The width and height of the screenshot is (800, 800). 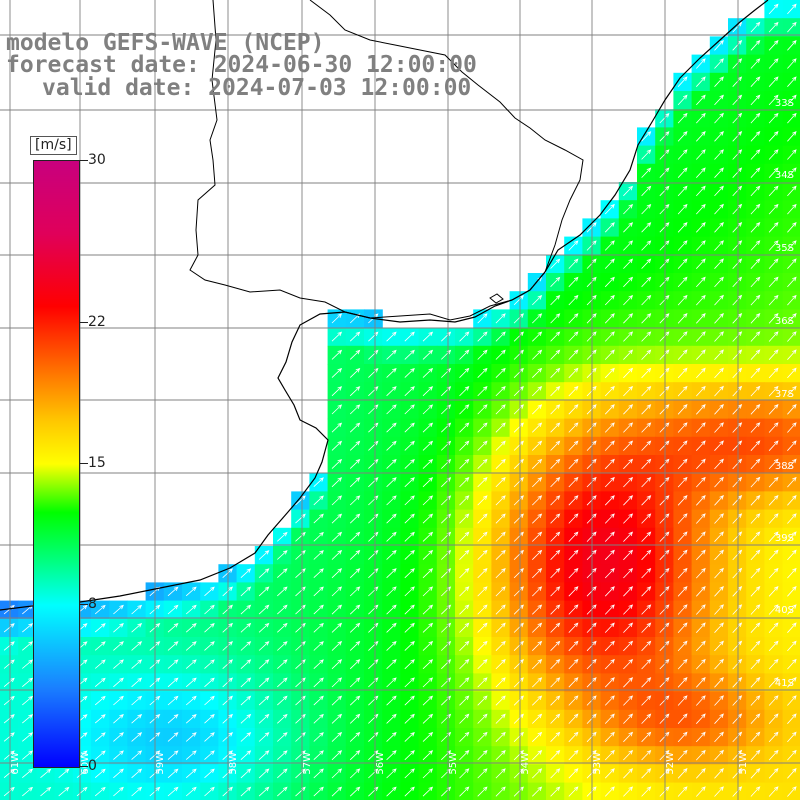 What do you see at coordinates (233, 763) in the screenshot?
I see `lon-label: 58W` at bounding box center [233, 763].